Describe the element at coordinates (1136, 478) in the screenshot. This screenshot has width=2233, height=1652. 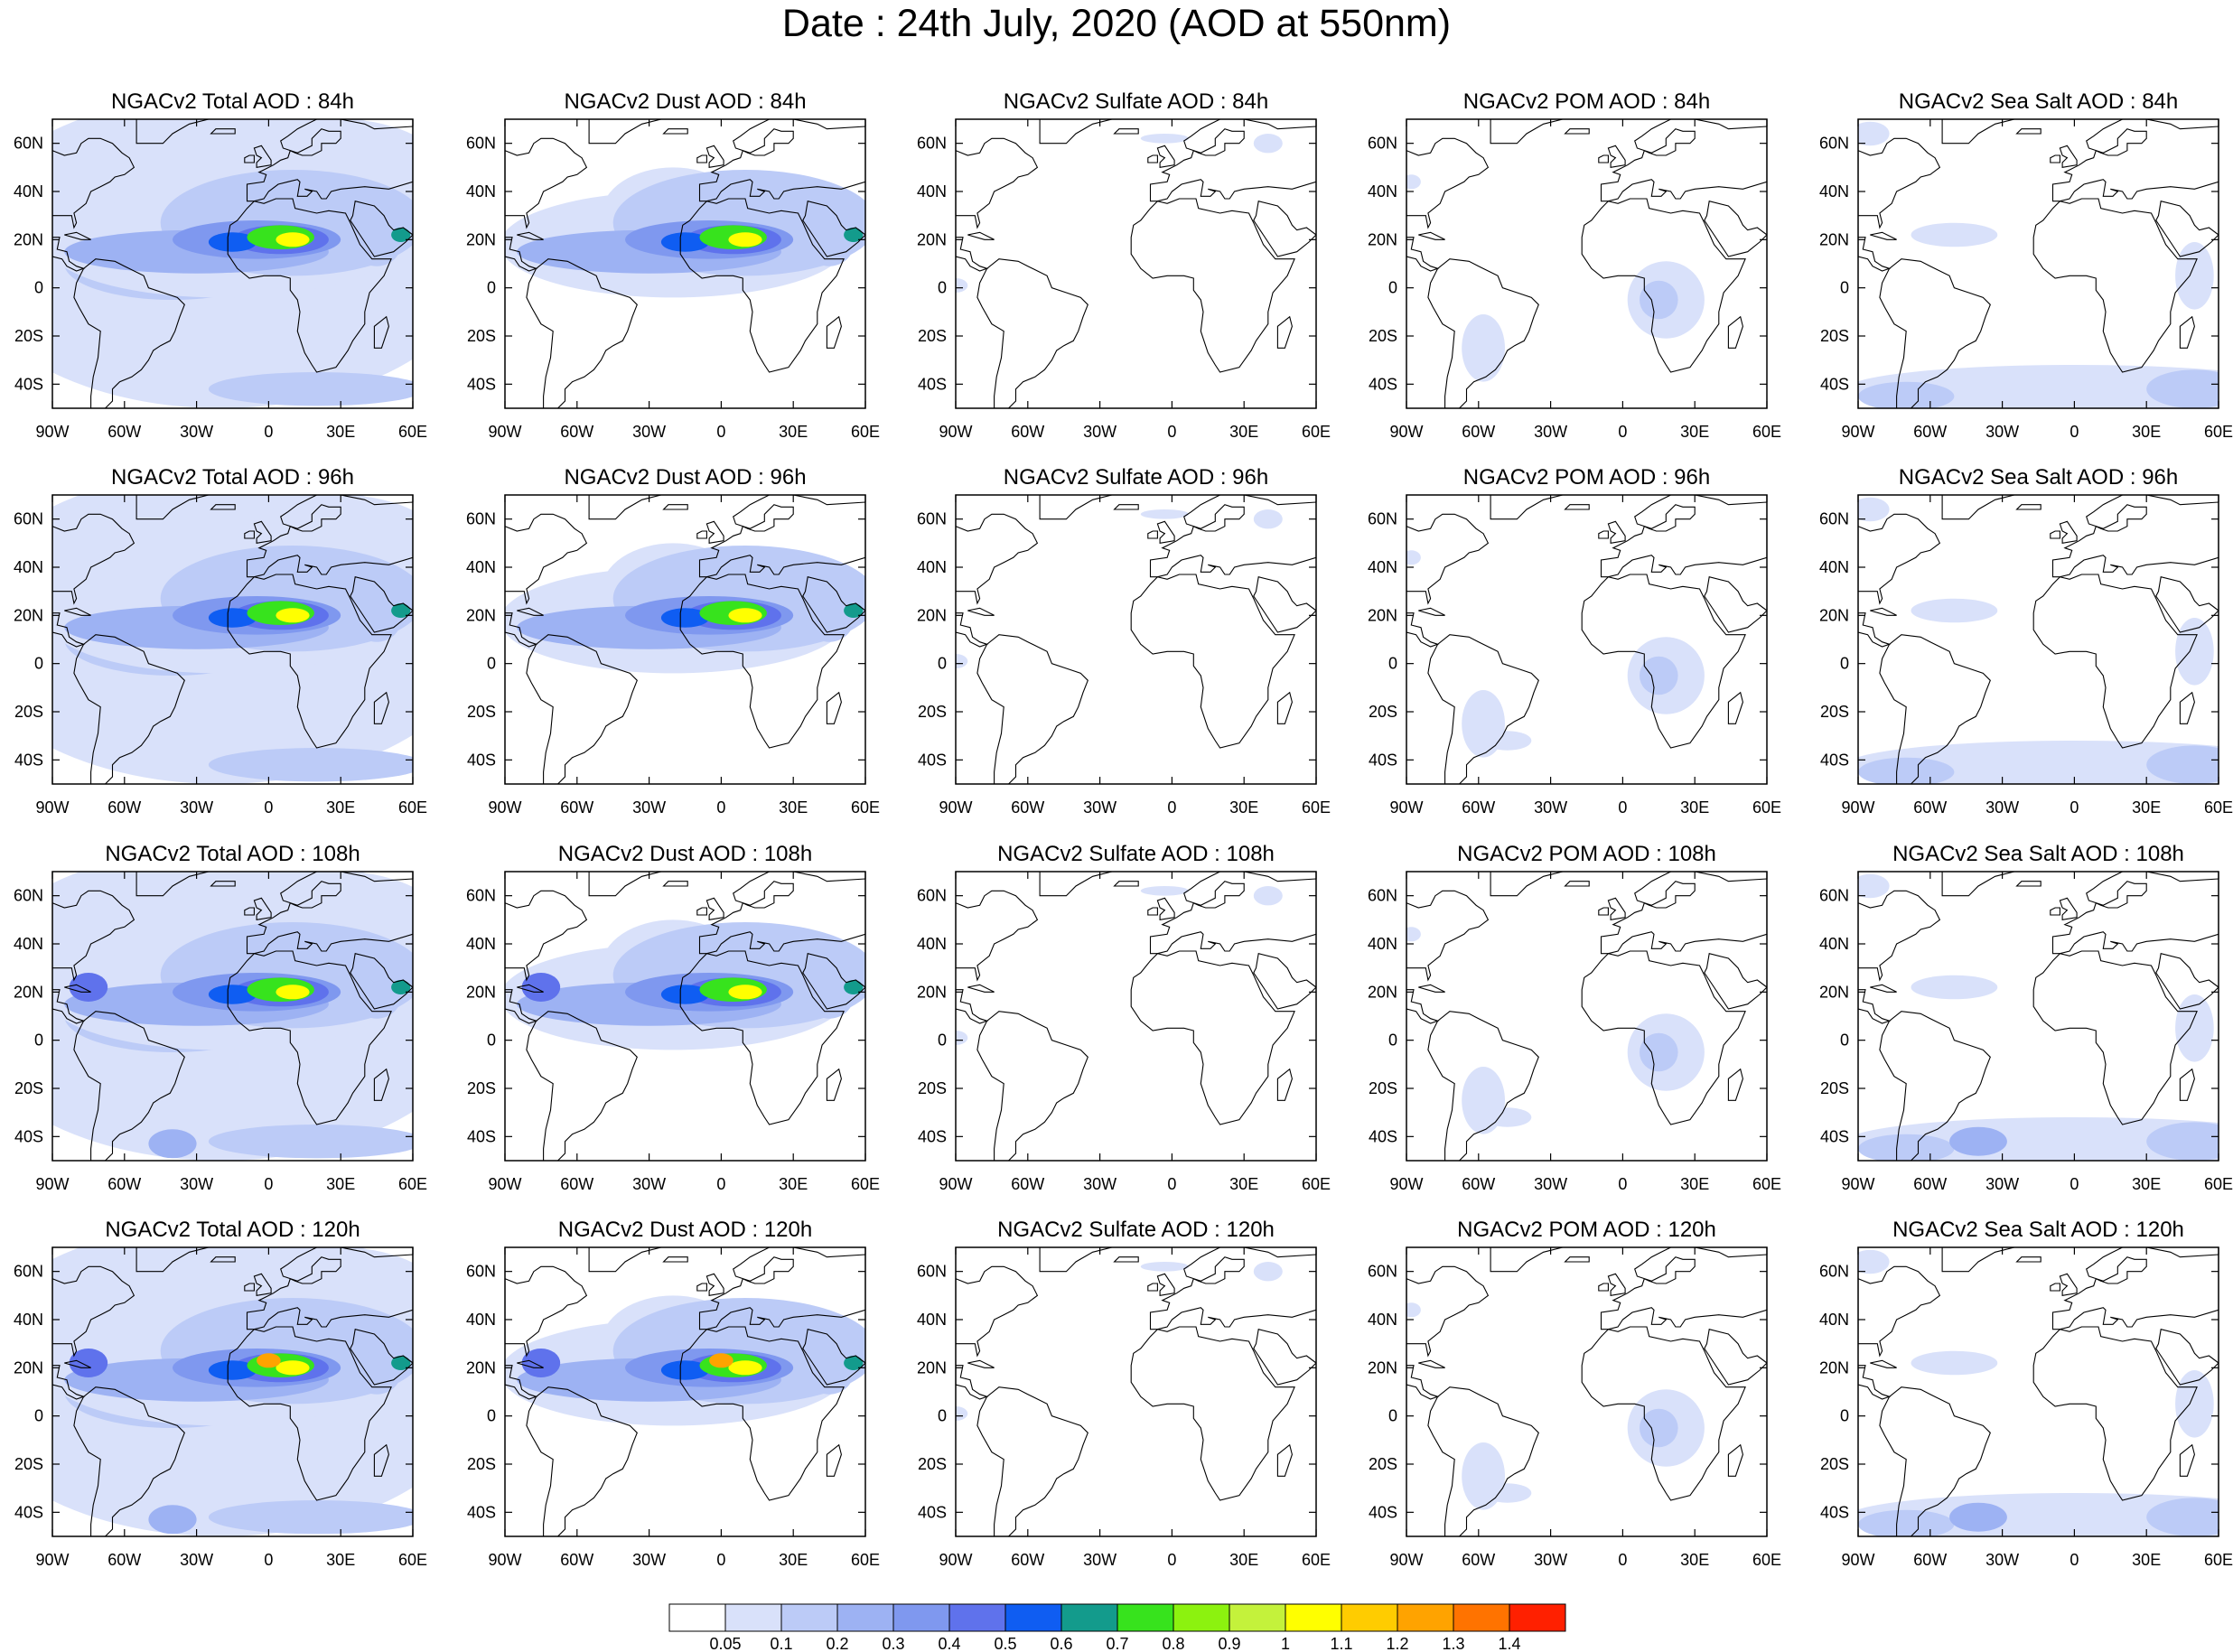
I see `panel-title: NGACv2 Sulfate AOD : 96h` at that location.